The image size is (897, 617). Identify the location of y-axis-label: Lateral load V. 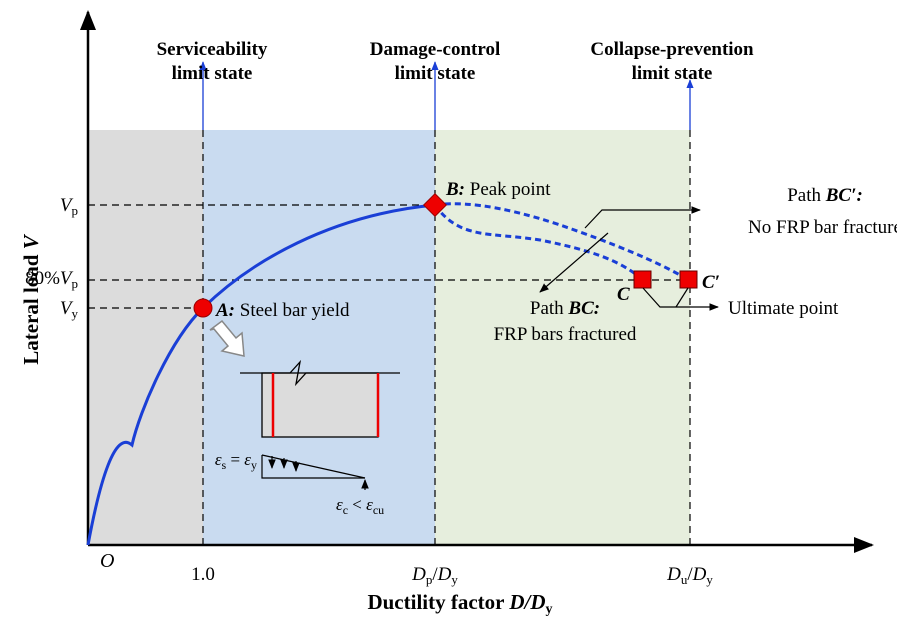
(31, 299).